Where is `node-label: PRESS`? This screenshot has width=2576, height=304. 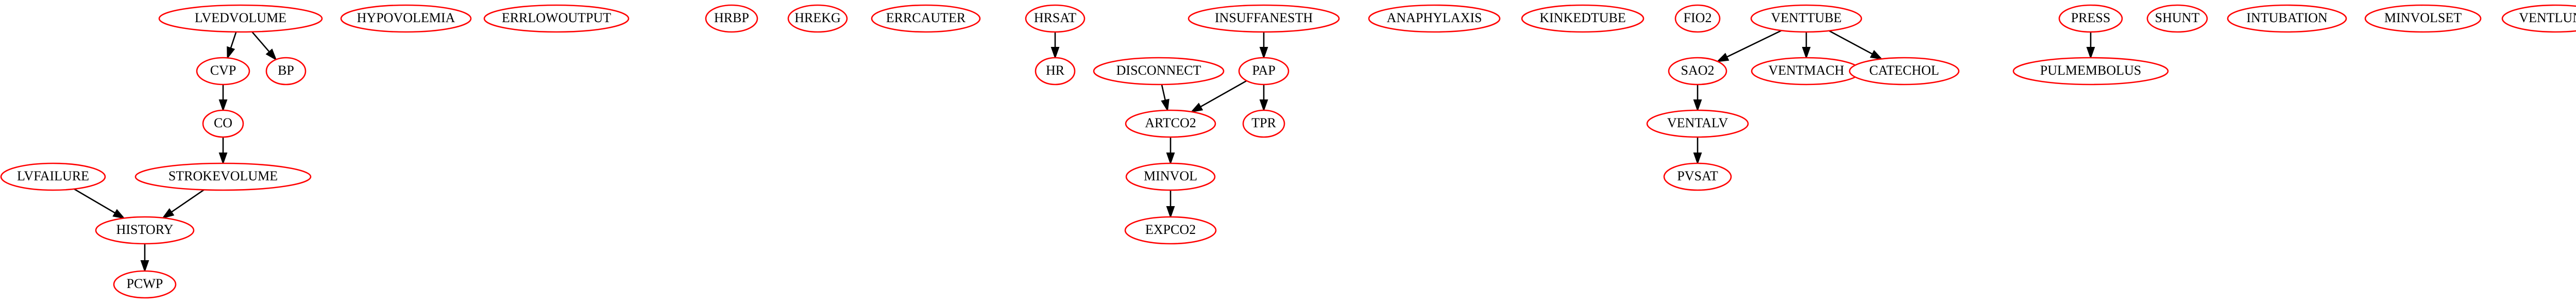 node-label: PRESS is located at coordinates (2091, 17).